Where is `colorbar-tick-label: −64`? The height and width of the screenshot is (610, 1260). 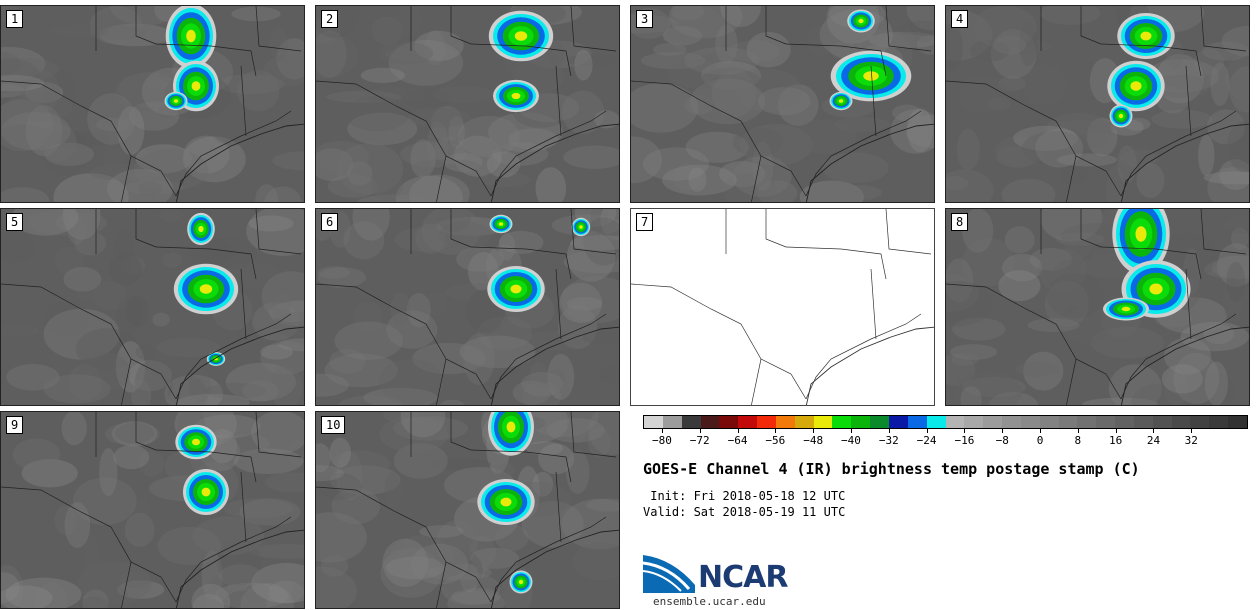
colorbar-tick-label: −64 is located at coordinates (737, 440).